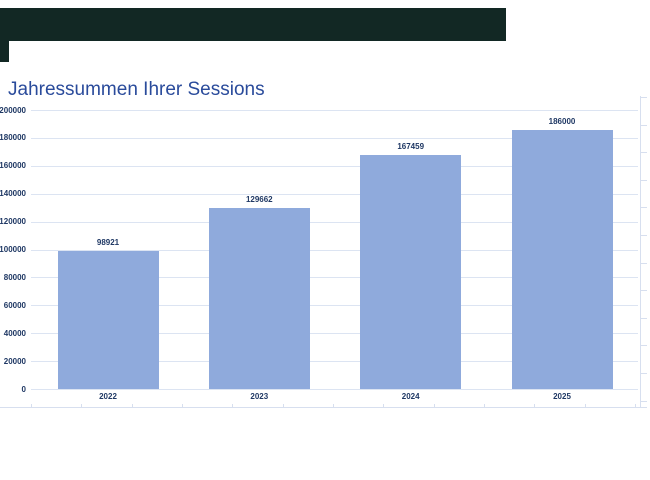 Image resolution: width=650 pixels, height=480 pixels. I want to click on y-axis-label: 40000, so click(14, 333).